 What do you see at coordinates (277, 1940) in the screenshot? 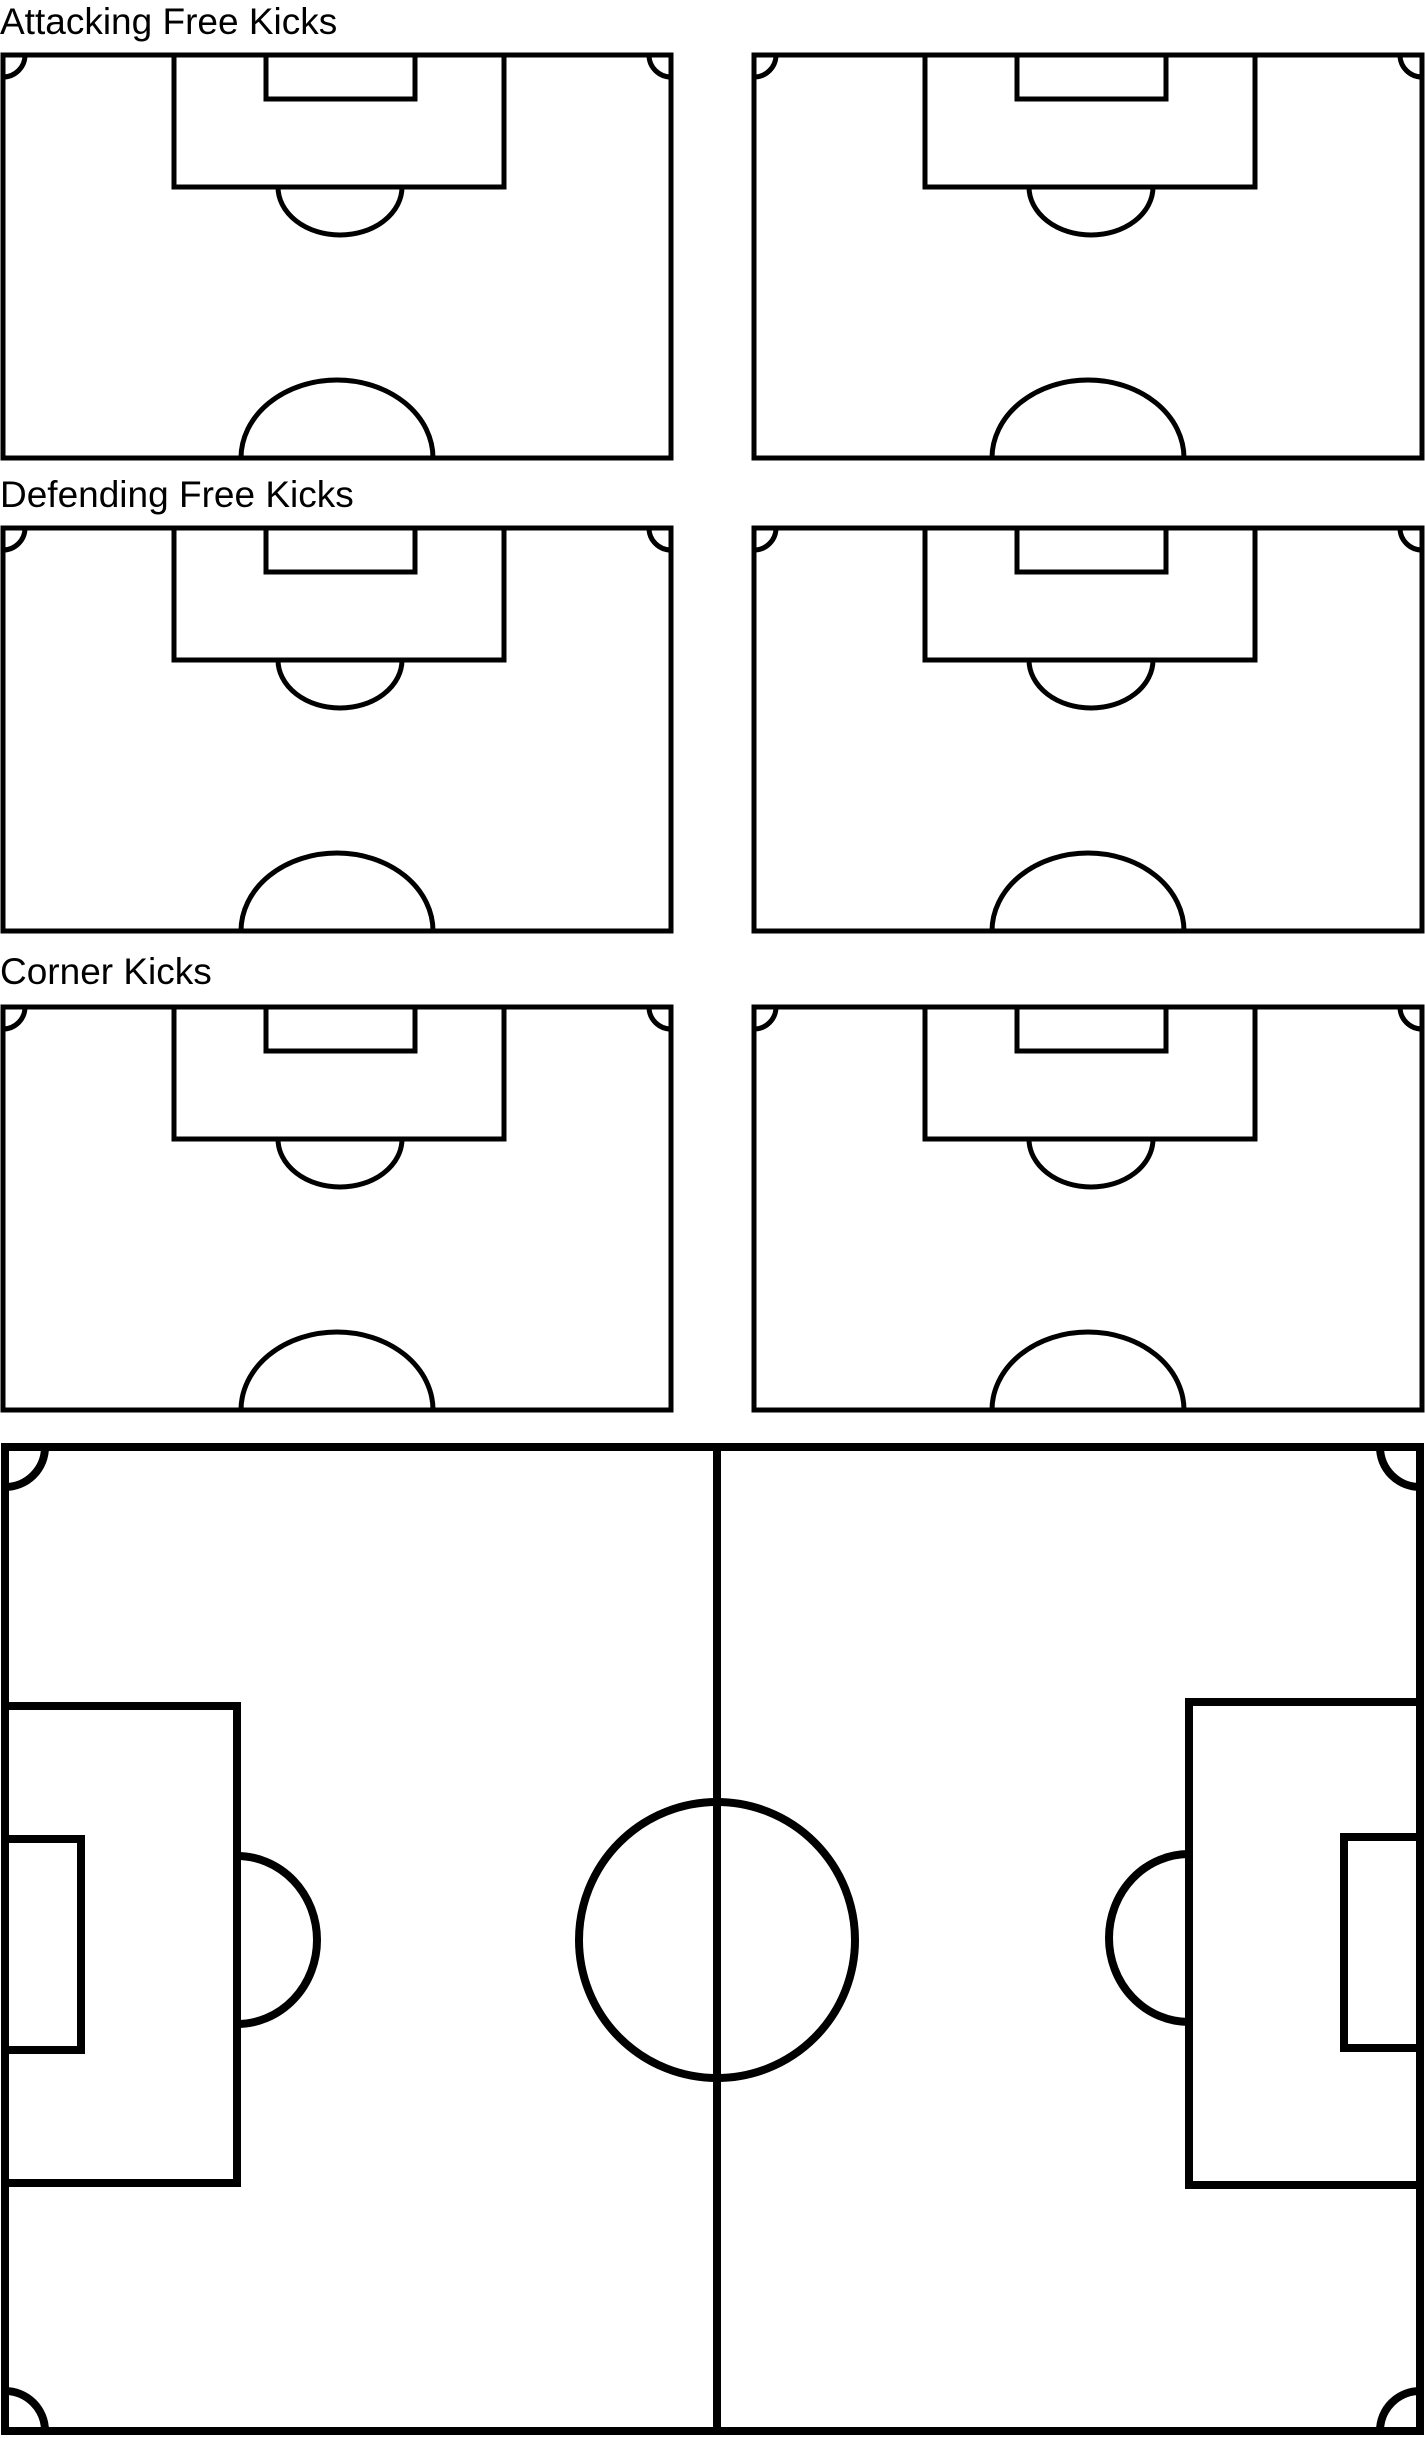
I see `left-penalty-arc` at bounding box center [277, 1940].